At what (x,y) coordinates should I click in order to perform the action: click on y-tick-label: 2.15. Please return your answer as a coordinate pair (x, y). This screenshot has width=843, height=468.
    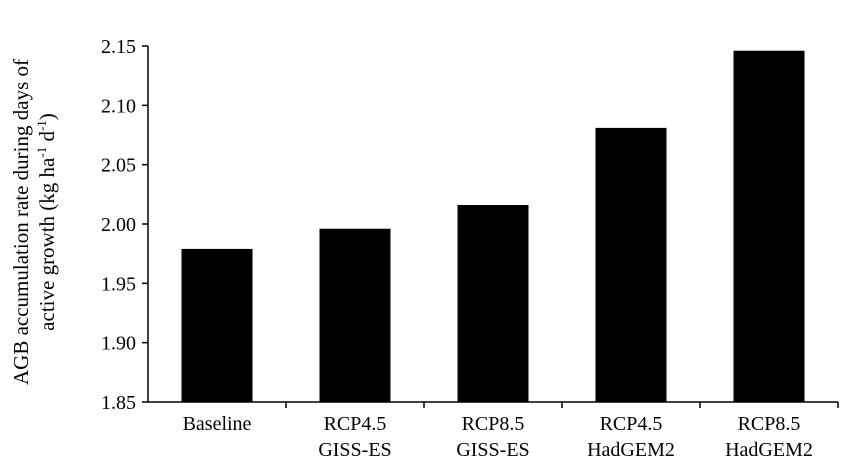
    Looking at the image, I should click on (118, 47).